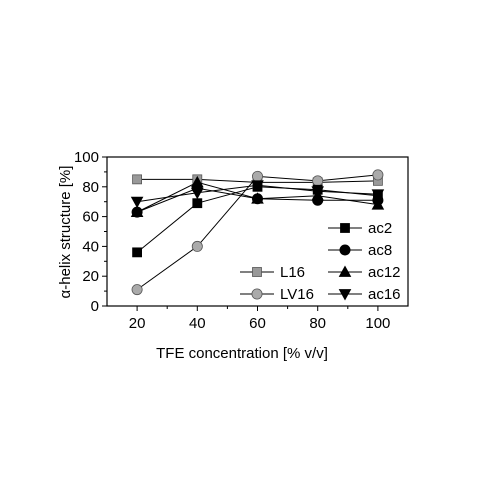  I want to click on series-lv16, so click(257, 232).